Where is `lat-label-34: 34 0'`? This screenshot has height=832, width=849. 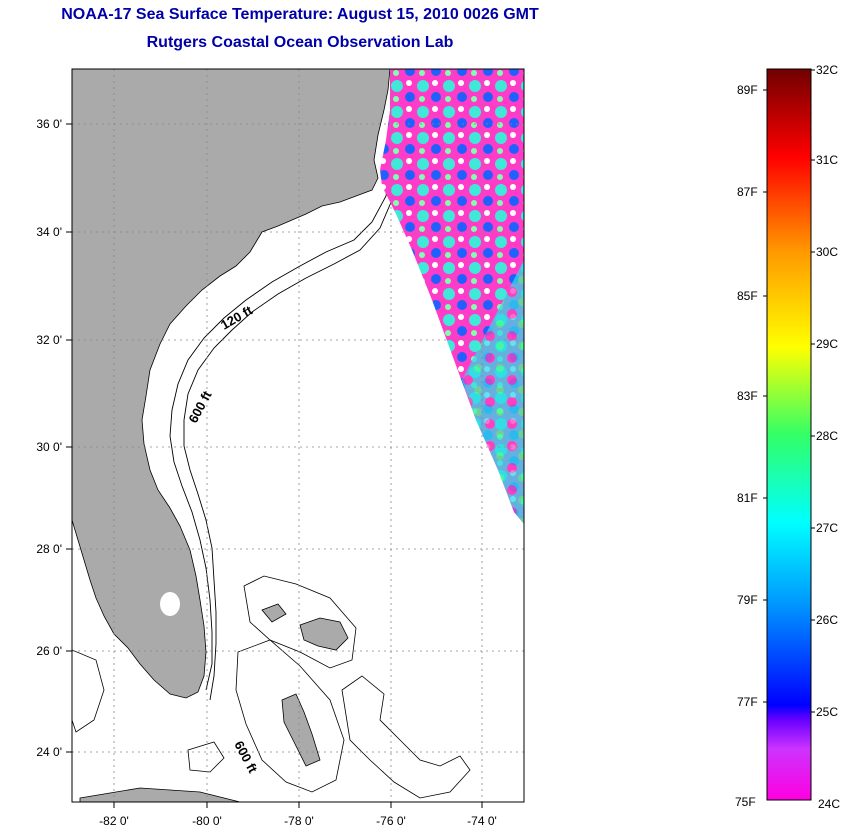 lat-label-34: 34 0' is located at coordinates (49, 232).